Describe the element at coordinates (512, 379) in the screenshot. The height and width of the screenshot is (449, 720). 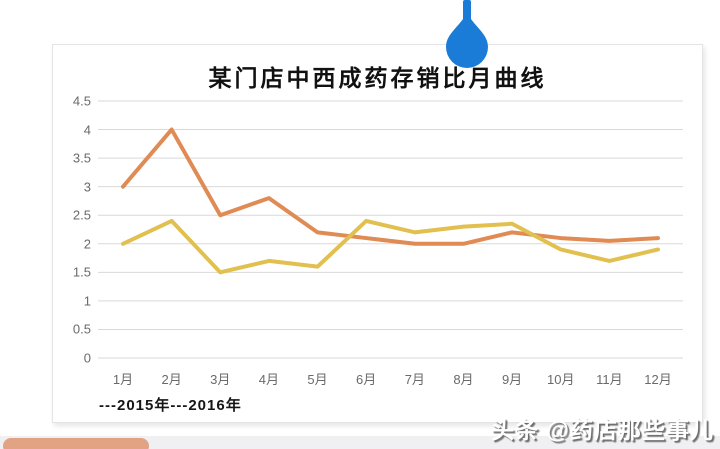
I see `x-tick-label: 9月` at that location.